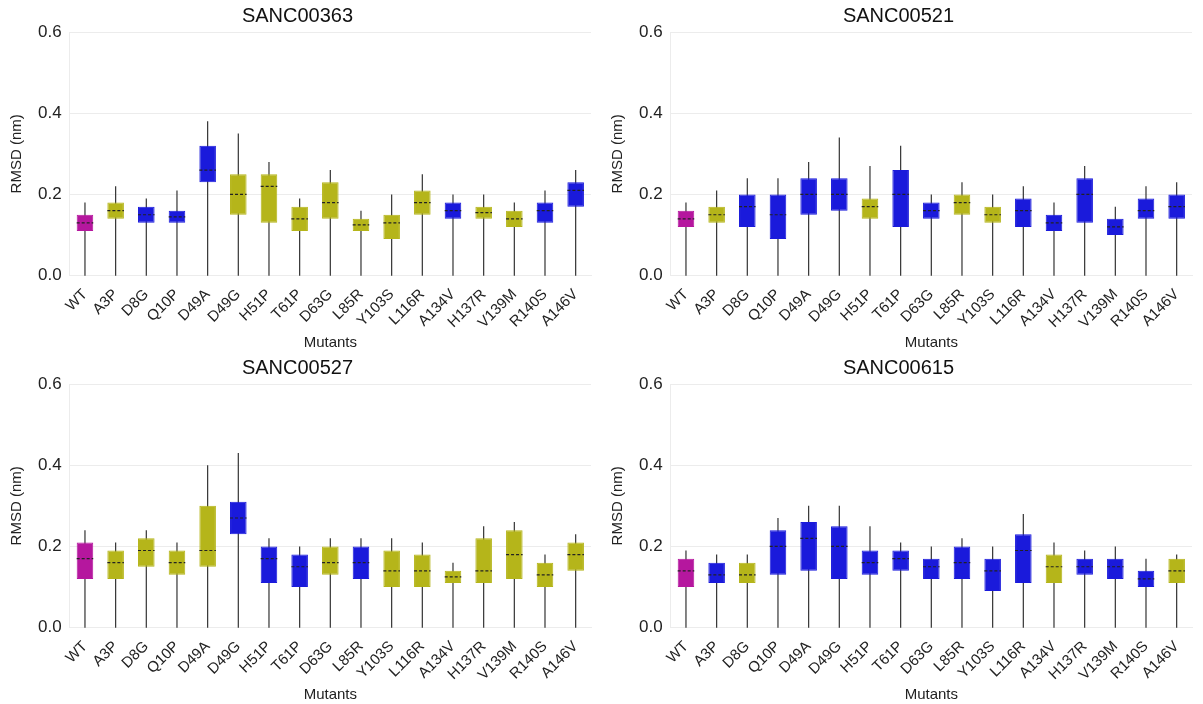 The image size is (1203, 704). Describe the element at coordinates (898, 366) in the screenshot. I see `chart-title: SANC00615` at that location.